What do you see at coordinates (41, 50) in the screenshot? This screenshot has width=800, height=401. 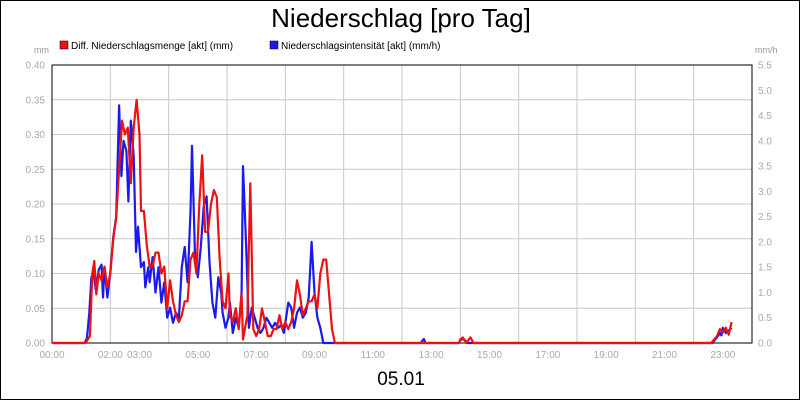 I see `left-axis-unit: mm` at bounding box center [41, 50].